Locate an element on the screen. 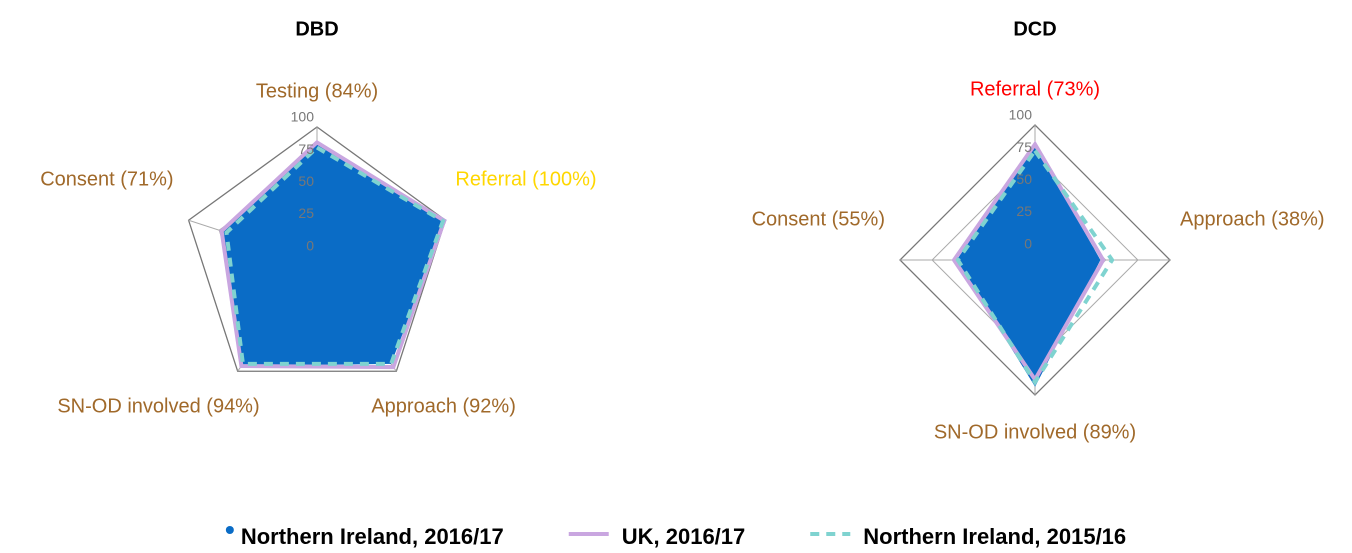  chart-title: DBD is located at coordinates (316, 29).